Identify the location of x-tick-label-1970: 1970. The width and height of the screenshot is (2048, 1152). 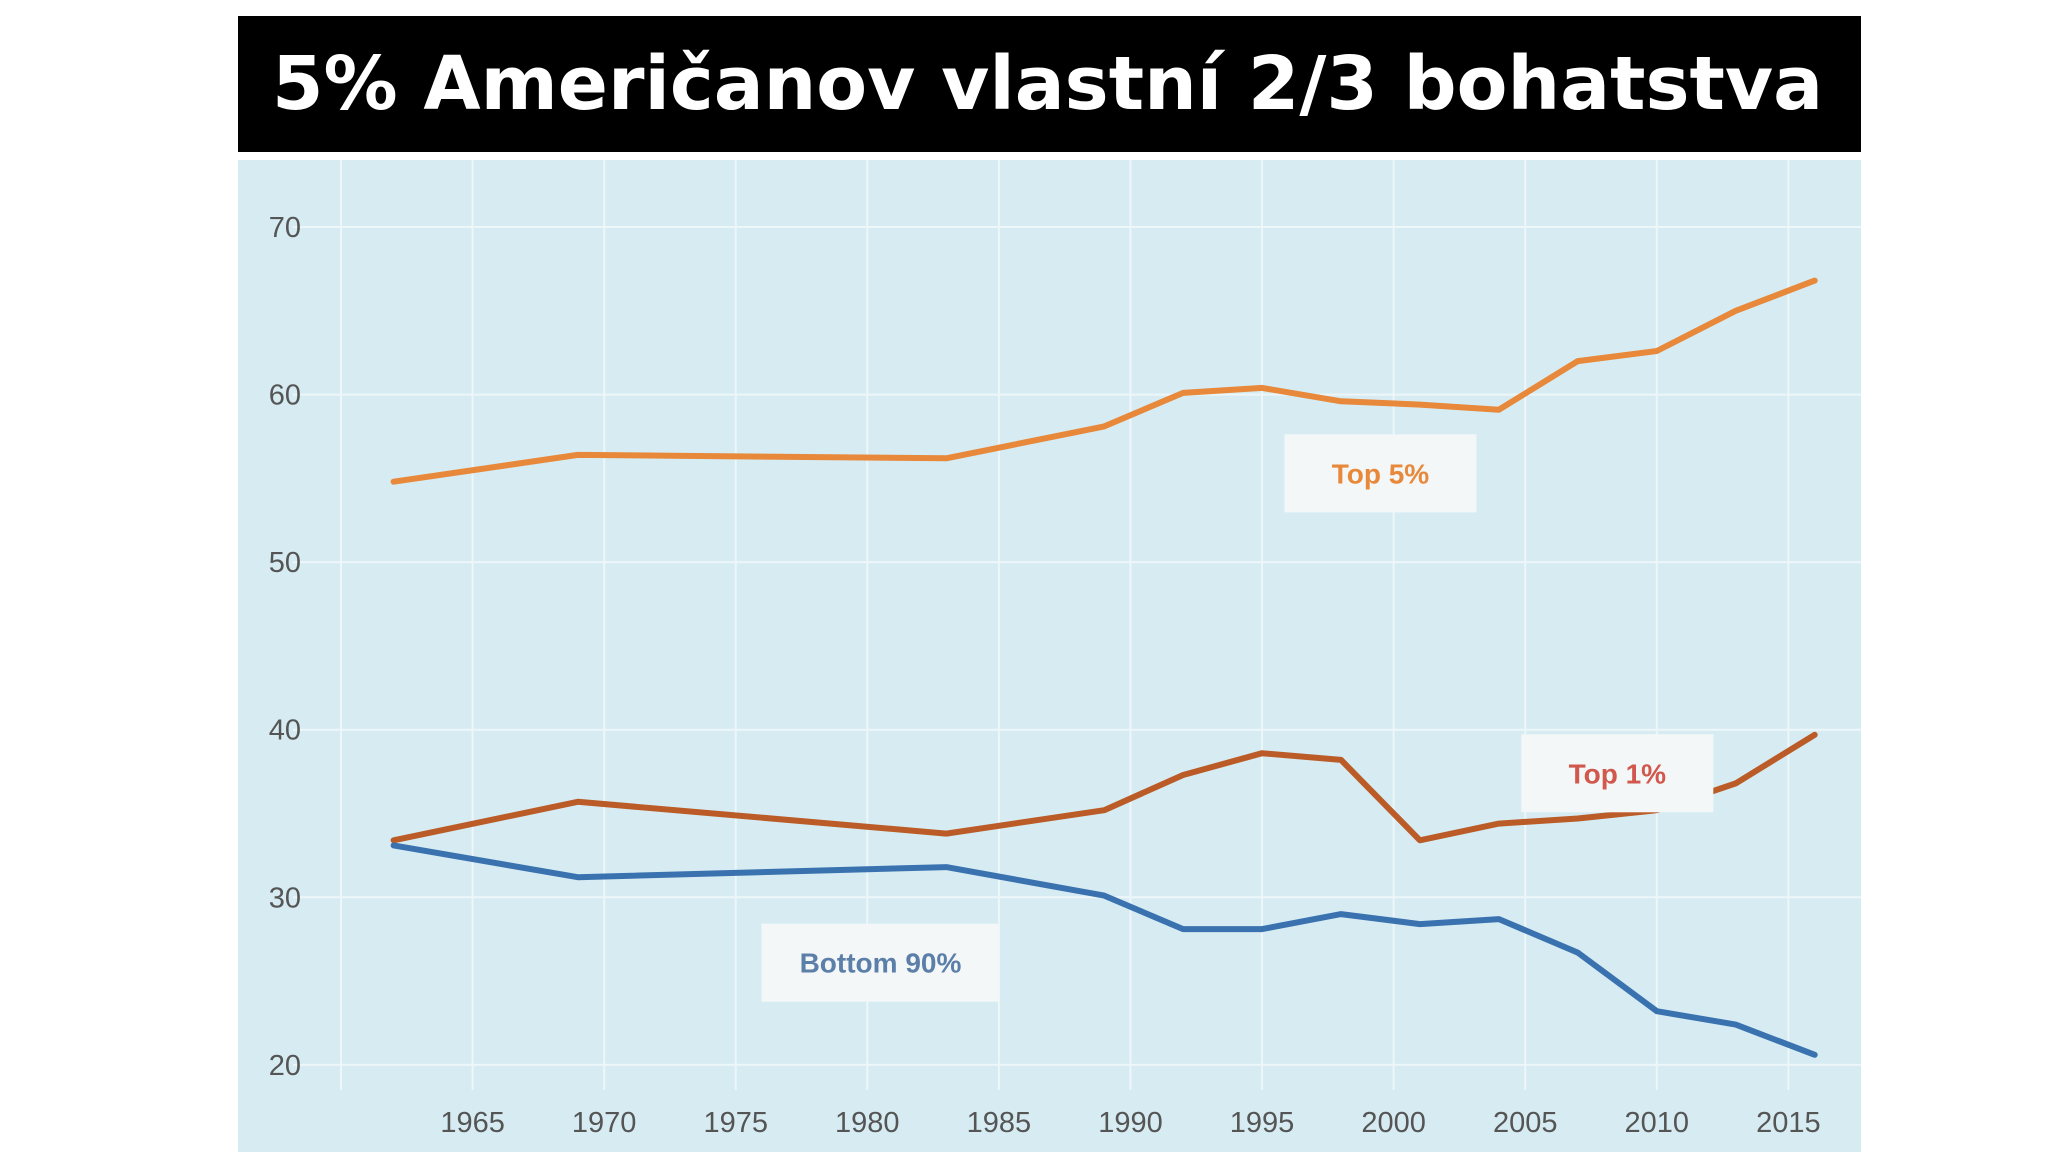
(604, 1123).